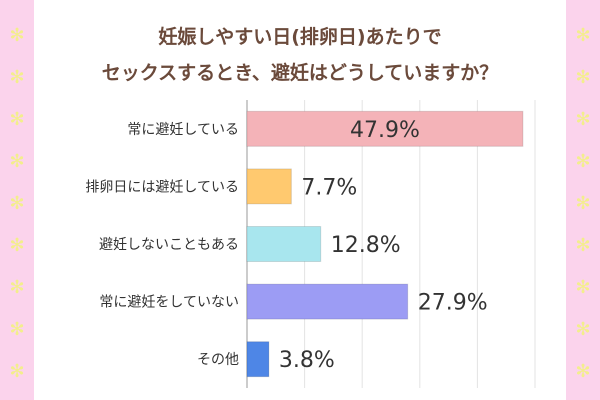 This screenshot has height=400, width=600. What do you see at coordinates (162, 187) in the screenshot?
I see `category-label: 排卵日には避妊している` at bounding box center [162, 187].